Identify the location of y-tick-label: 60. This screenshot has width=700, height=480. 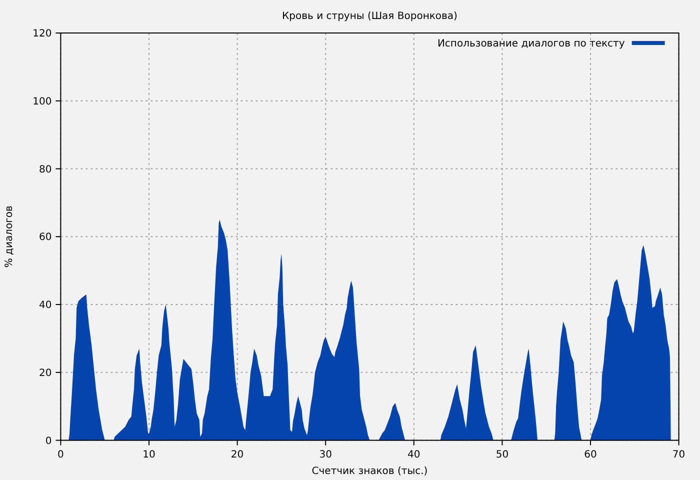
(45, 238).